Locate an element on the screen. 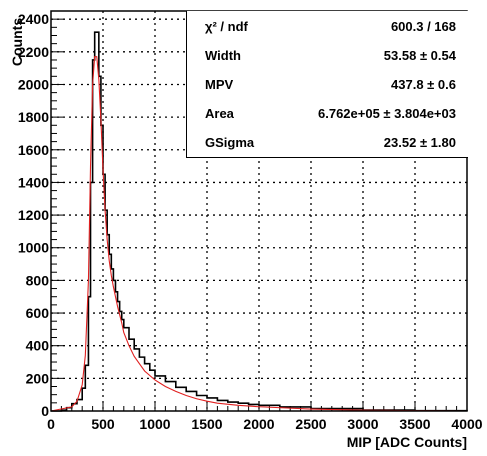  y-tick-label: 1000 is located at coordinates (33, 248).